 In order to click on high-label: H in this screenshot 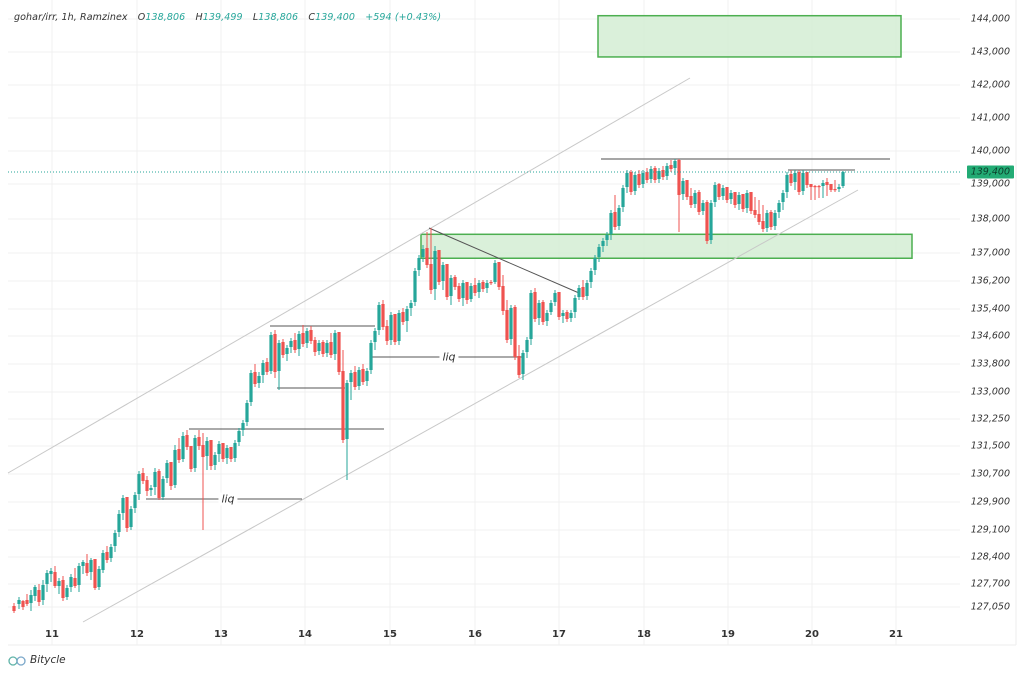, I will do `click(199, 17)`.